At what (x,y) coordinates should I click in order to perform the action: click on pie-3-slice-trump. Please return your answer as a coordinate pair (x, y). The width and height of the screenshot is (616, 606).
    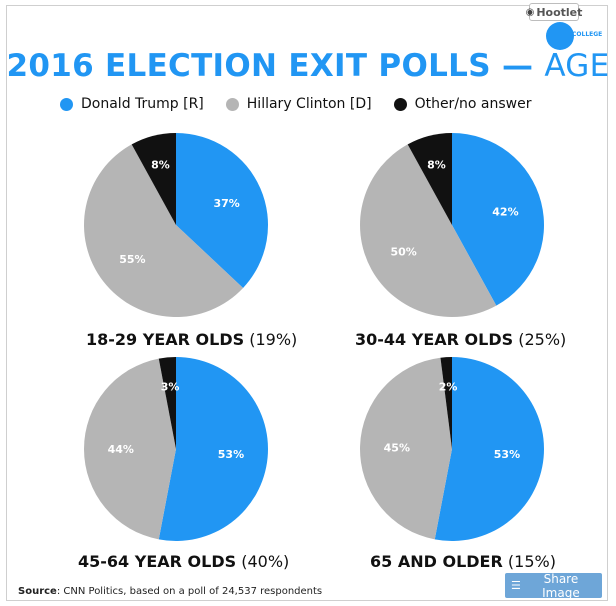
    Looking at the image, I should click on (489, 449).